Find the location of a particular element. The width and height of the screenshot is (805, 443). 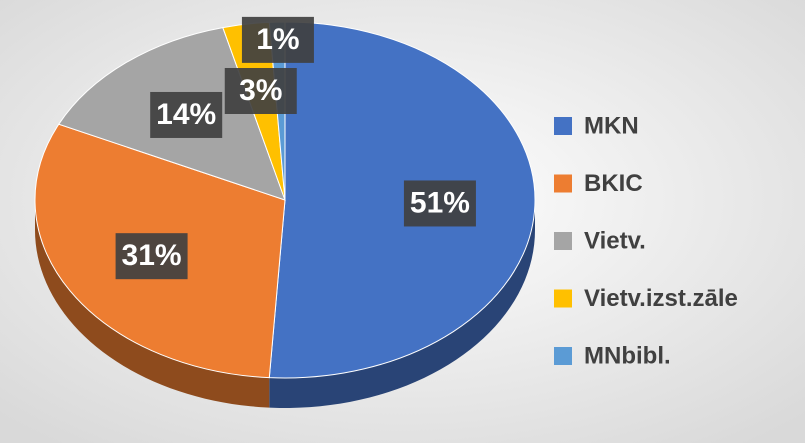

legend-label: Vietv.izst.zāle is located at coordinates (661, 298).